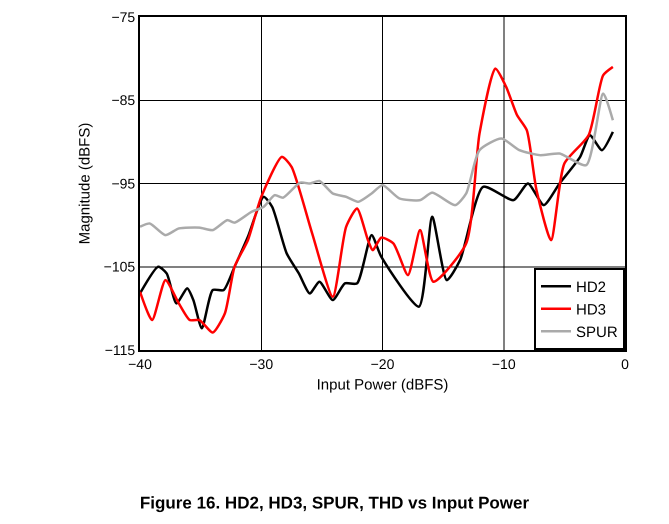 The height and width of the screenshot is (524, 669). What do you see at coordinates (123, 16) in the screenshot?
I see `y-tick-label: −75` at bounding box center [123, 16].